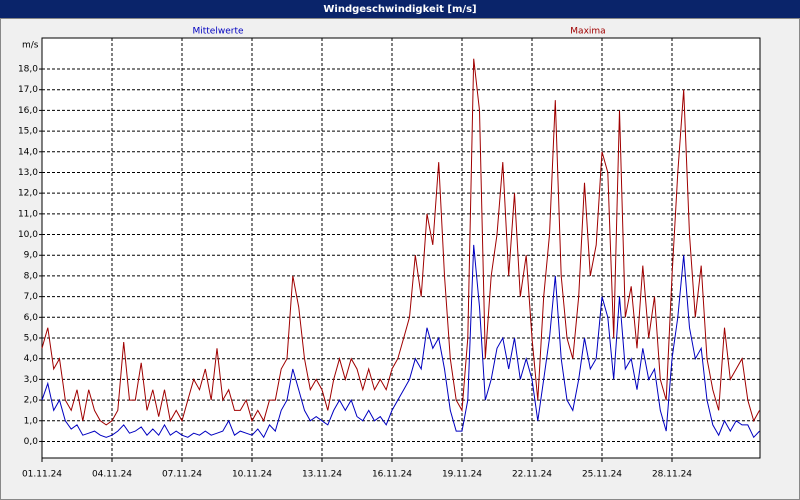 The height and width of the screenshot is (500, 800). I want to click on y-tick-label: 12,0, so click(28, 194).